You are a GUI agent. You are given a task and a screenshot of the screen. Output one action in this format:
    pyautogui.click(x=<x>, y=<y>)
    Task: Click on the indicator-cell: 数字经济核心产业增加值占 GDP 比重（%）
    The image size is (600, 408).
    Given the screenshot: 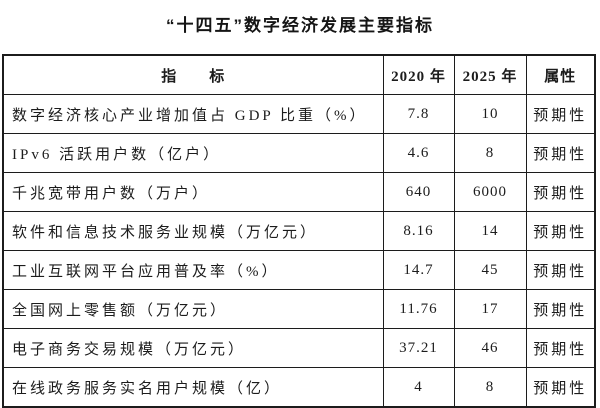 What is the action you would take?
    pyautogui.click(x=193, y=114)
    